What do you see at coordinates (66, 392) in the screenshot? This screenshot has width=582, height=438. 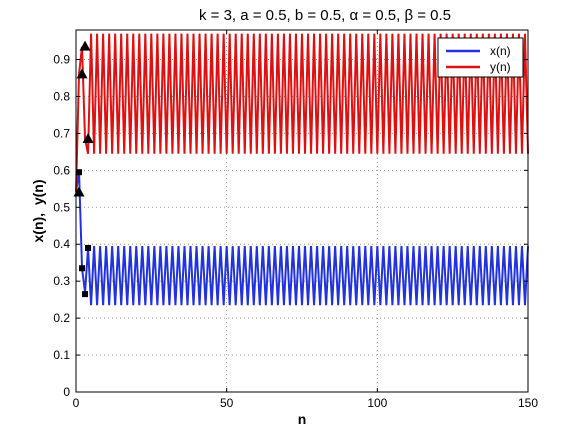 I see `y-tick-label: 0` at bounding box center [66, 392].